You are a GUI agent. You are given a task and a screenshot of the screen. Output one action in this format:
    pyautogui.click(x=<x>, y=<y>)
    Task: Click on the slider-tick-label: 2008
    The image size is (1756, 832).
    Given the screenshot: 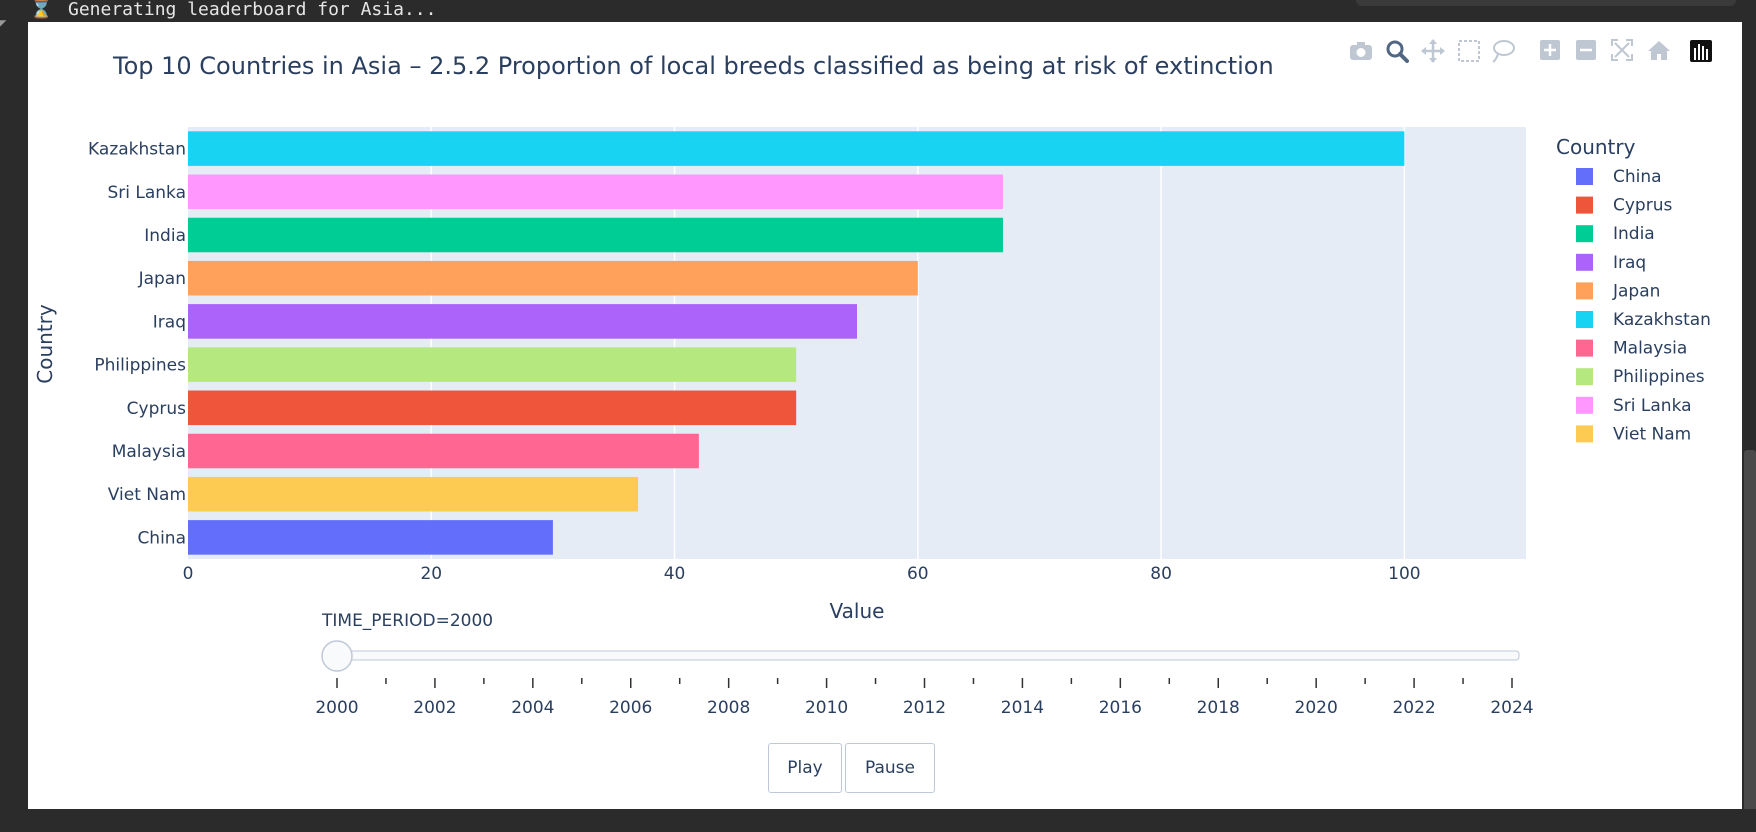 What is the action you would take?
    pyautogui.click(x=728, y=708)
    